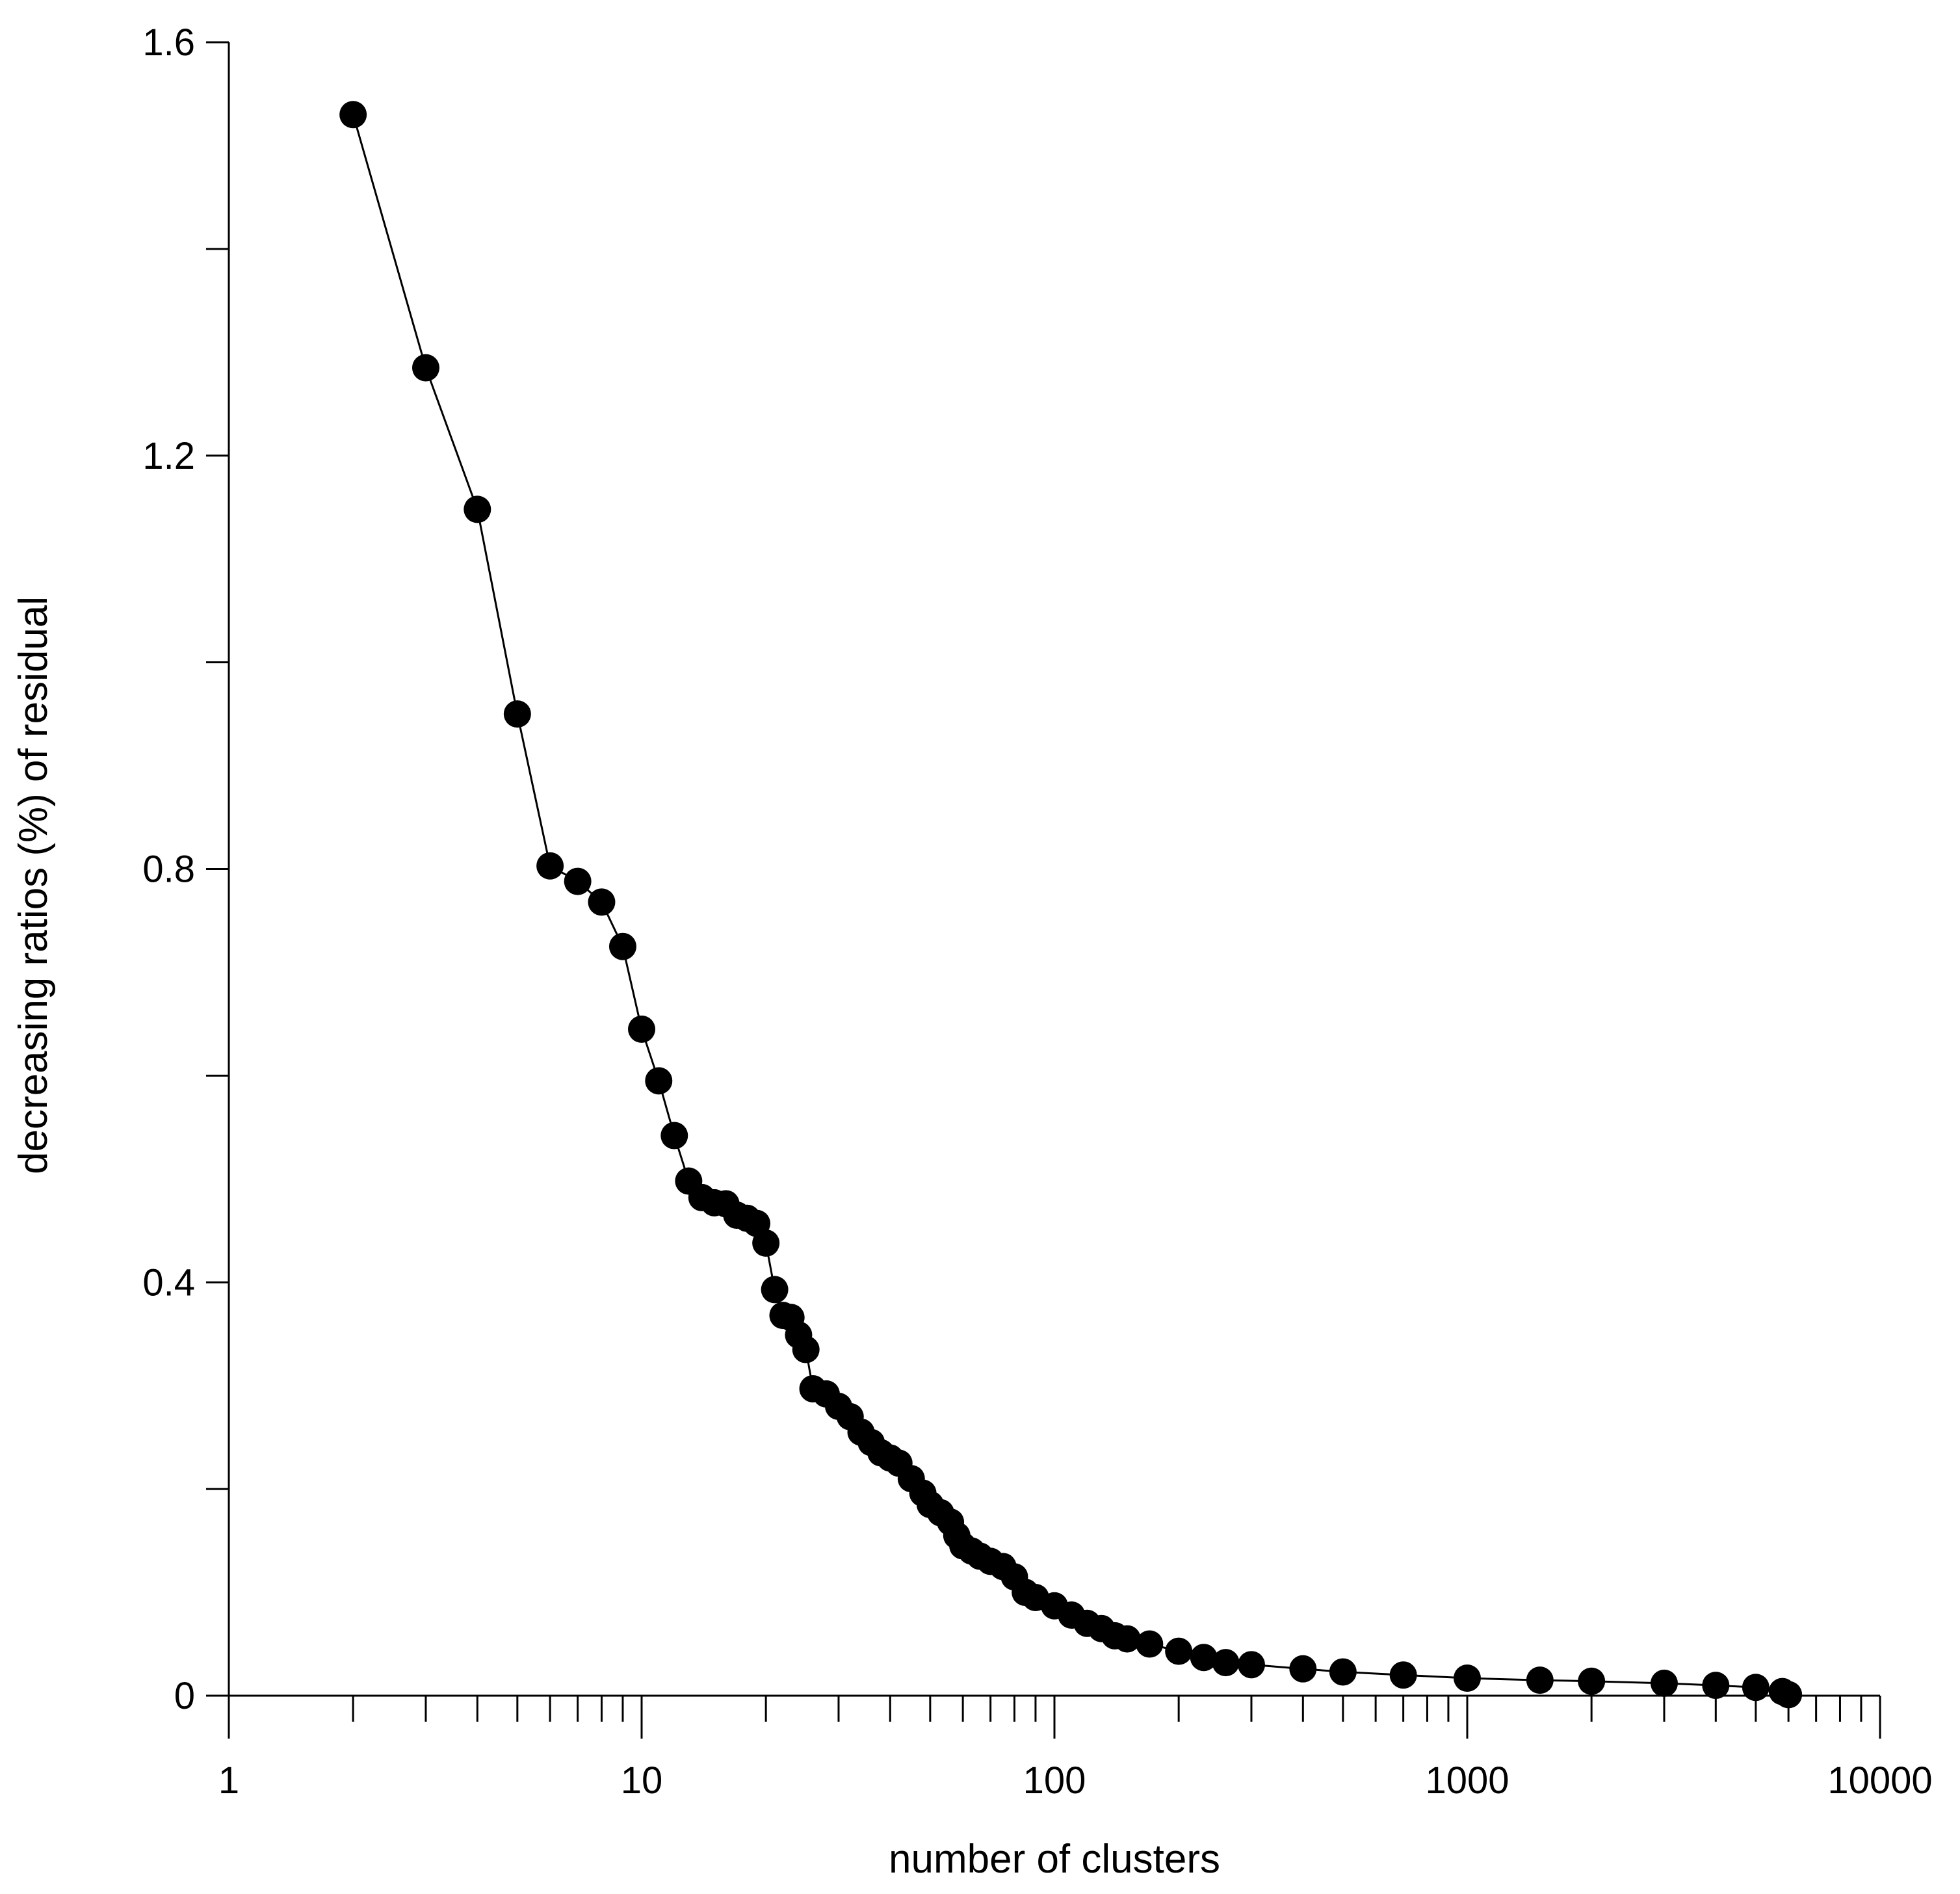 This screenshot has width=1960, height=1894. I want to click on y-tick-label: 1.2, so click(168, 456).